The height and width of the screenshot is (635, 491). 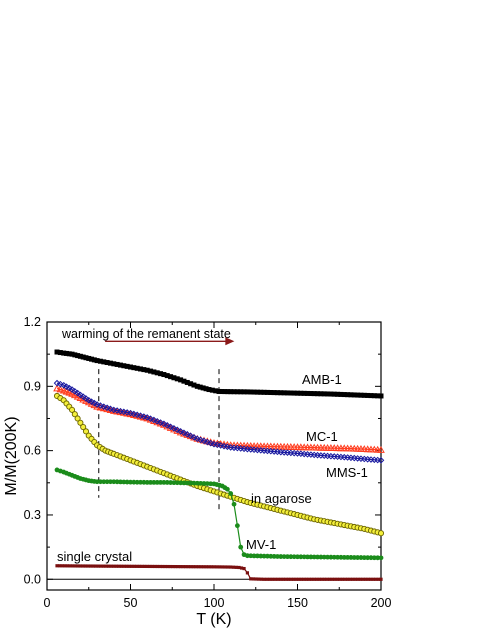 What do you see at coordinates (94, 556) in the screenshot?
I see `label-single-crystal: single crystal` at bounding box center [94, 556].